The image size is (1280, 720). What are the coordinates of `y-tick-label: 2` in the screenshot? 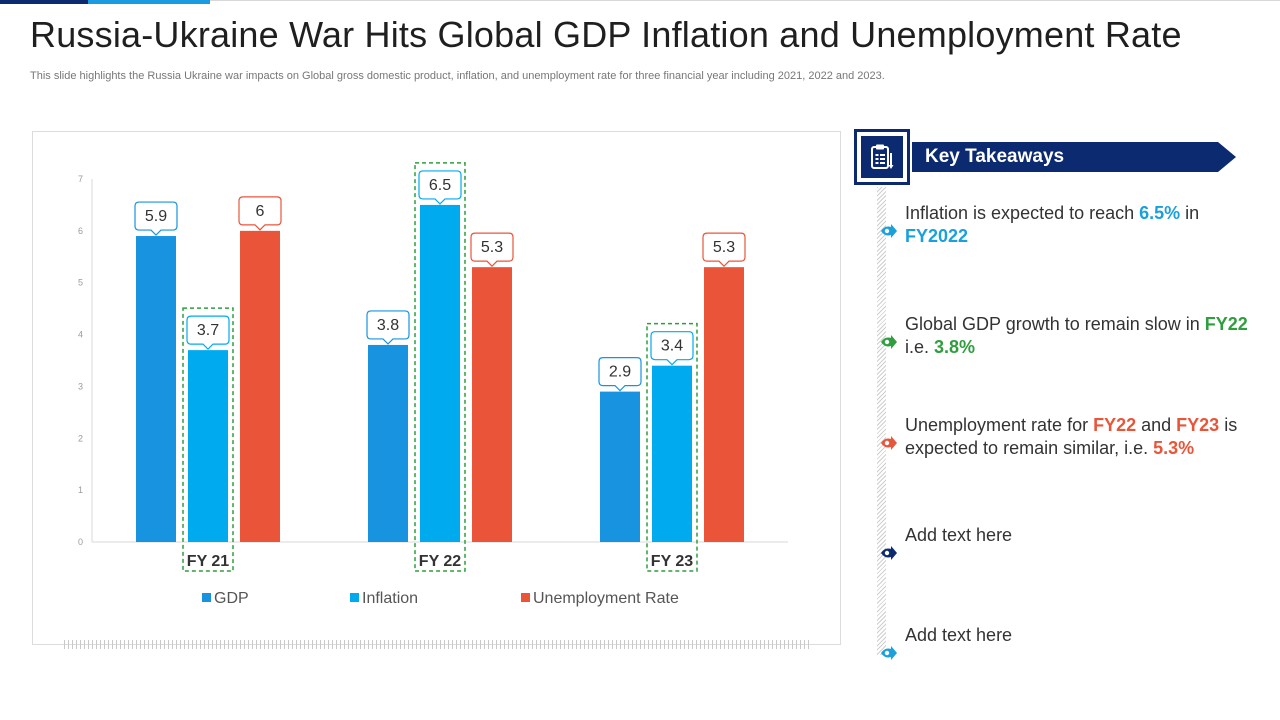 It's located at (80, 438).